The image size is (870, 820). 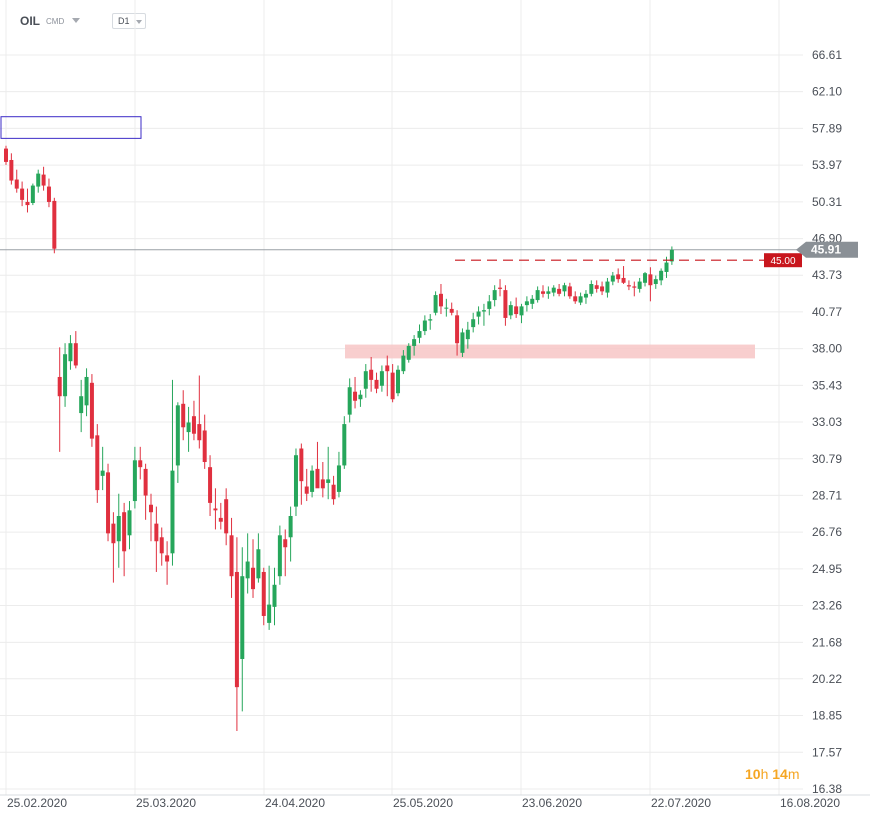 What do you see at coordinates (30, 21) in the screenshot?
I see `ticker-symbol: OIL` at bounding box center [30, 21].